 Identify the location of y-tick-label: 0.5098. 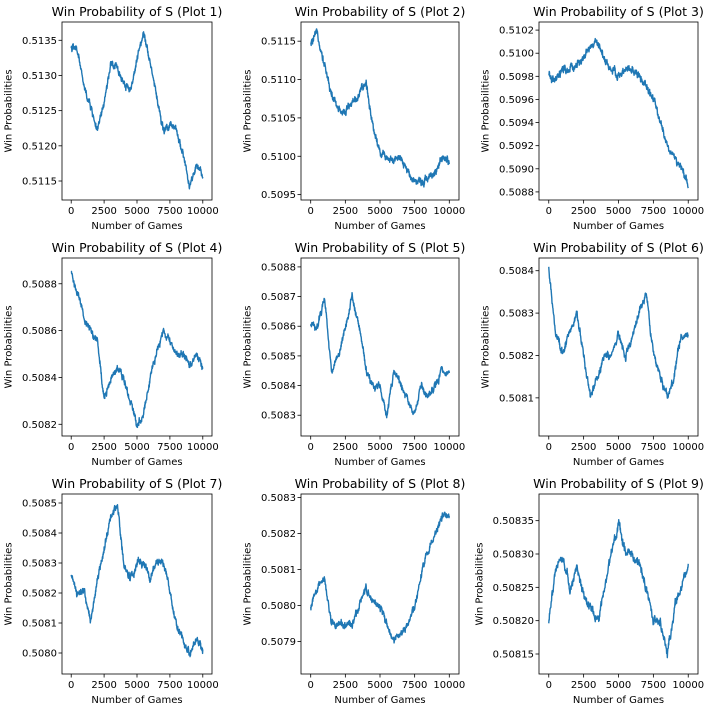
(516, 77).